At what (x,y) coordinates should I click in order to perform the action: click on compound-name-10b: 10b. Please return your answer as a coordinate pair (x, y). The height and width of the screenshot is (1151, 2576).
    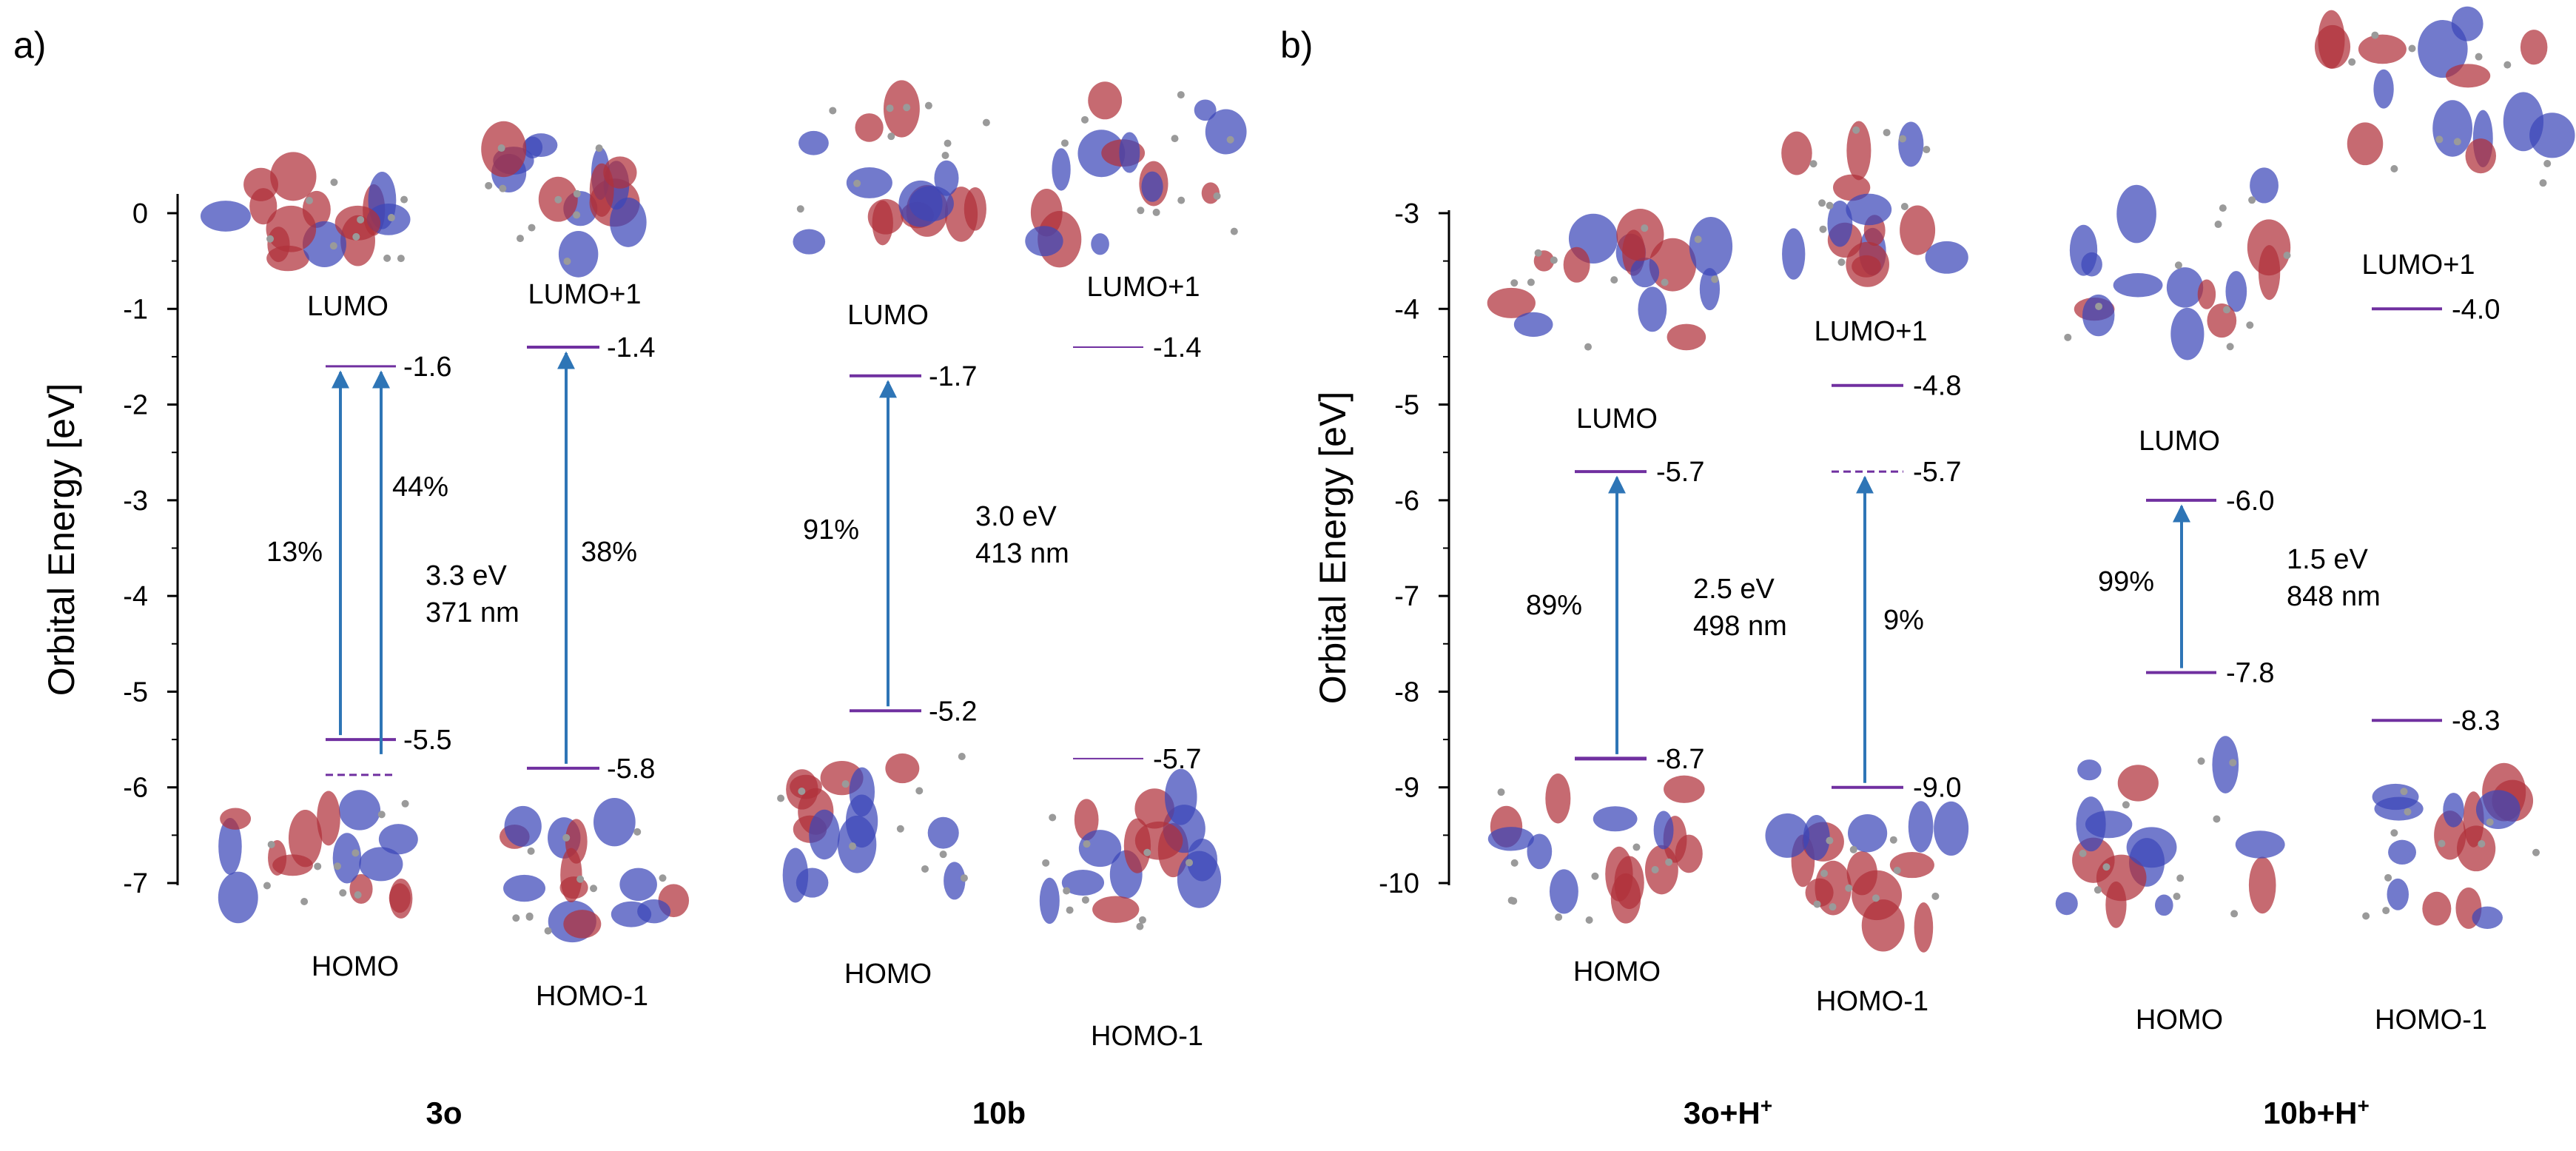
    Looking at the image, I should click on (999, 1112).